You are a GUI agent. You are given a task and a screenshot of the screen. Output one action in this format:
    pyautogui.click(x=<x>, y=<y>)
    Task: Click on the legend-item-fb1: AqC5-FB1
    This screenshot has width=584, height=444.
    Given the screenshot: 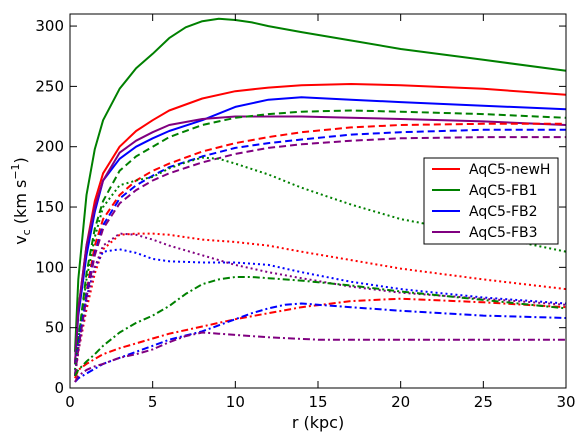 What is the action you would take?
    pyautogui.click(x=485, y=191)
    